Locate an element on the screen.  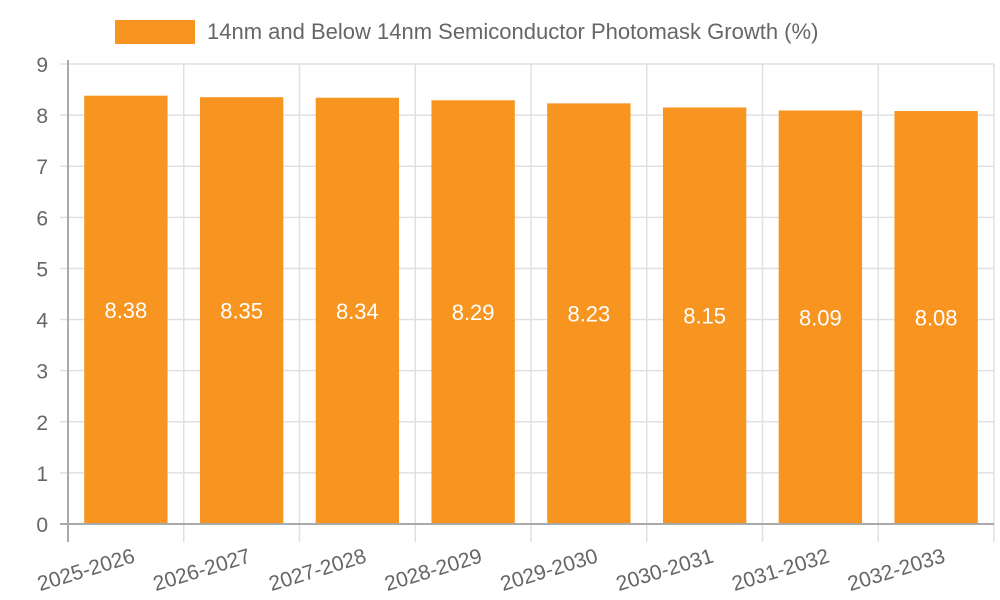
legend-swatch is located at coordinates (155, 32).